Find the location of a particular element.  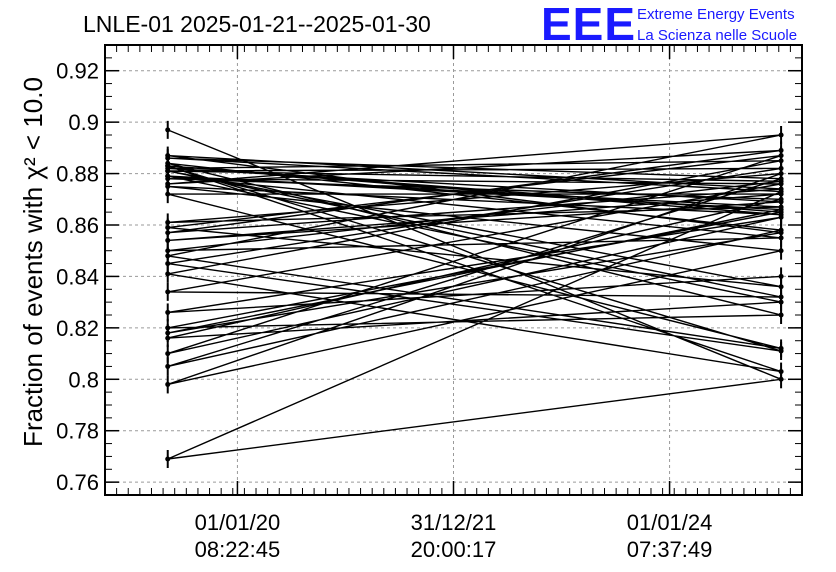

x-tick-label-time: 07:37:49 is located at coordinates (670, 549).